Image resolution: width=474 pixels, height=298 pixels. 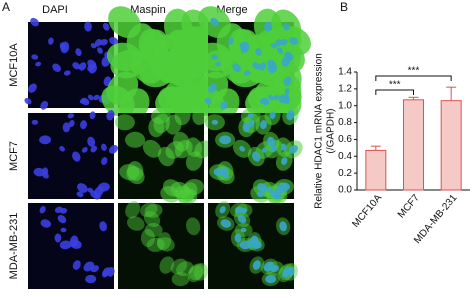 What do you see at coordinates (409, 206) in the screenshot?
I see `x-tick-label: MCF7` at bounding box center [409, 206].